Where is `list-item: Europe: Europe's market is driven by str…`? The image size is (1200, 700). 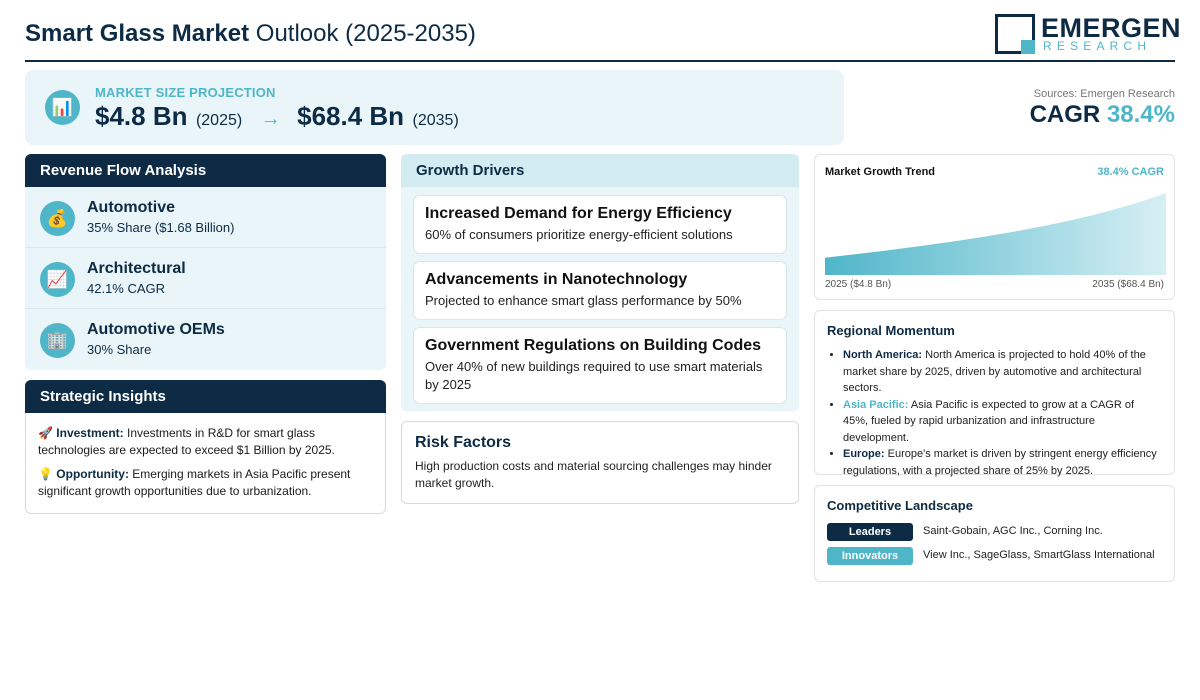 list-item: Europe: Europe's market is driven by str… is located at coordinates (1002, 462).